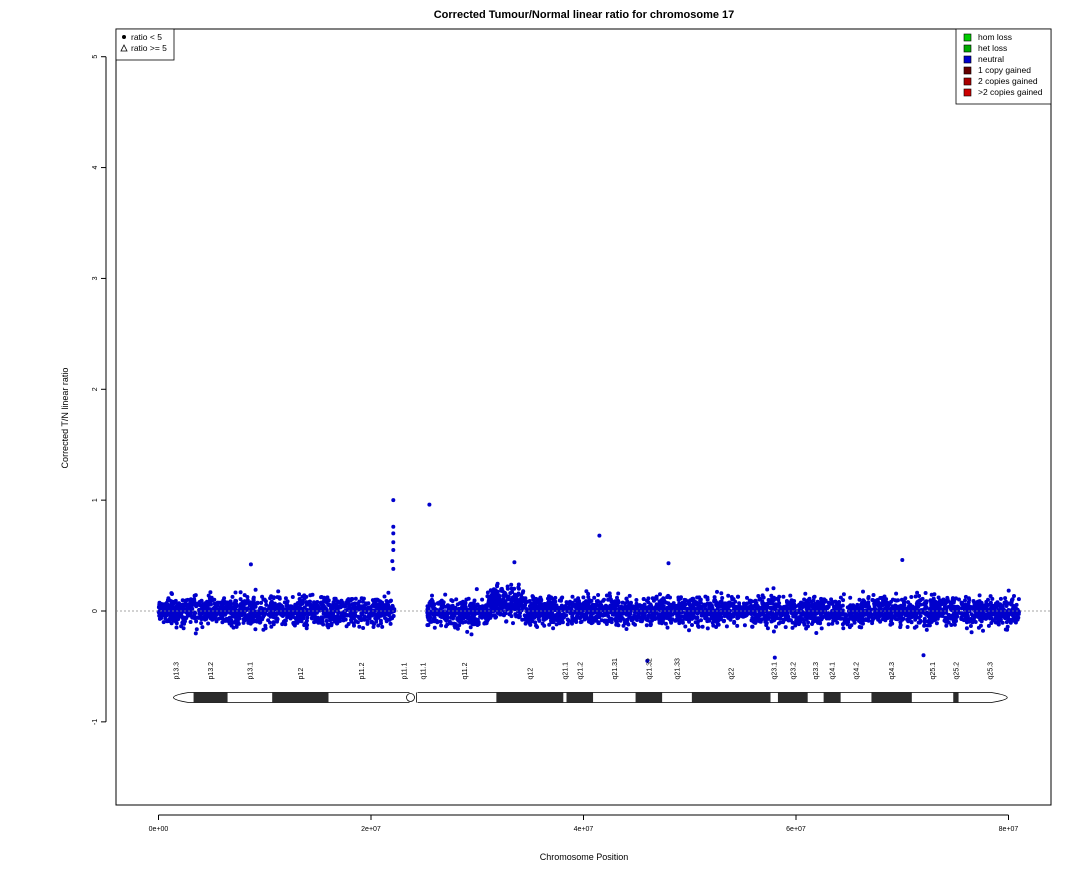 This screenshot has width=1080, height=869. What do you see at coordinates (793, 671) in the screenshot?
I see `ideogram-band-label: q23.2` at bounding box center [793, 671].